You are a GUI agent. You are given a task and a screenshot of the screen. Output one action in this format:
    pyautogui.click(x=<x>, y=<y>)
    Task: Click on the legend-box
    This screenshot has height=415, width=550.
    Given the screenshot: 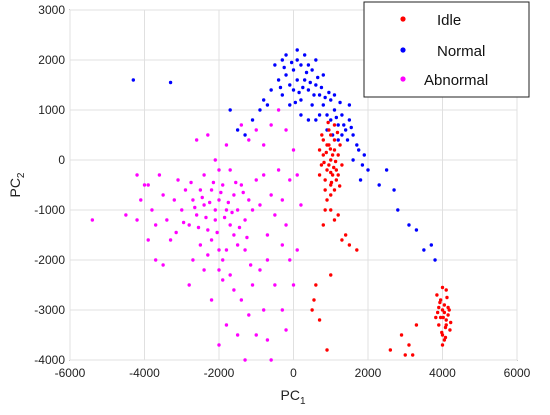 What is the action you would take?
    pyautogui.click(x=446, y=49)
    